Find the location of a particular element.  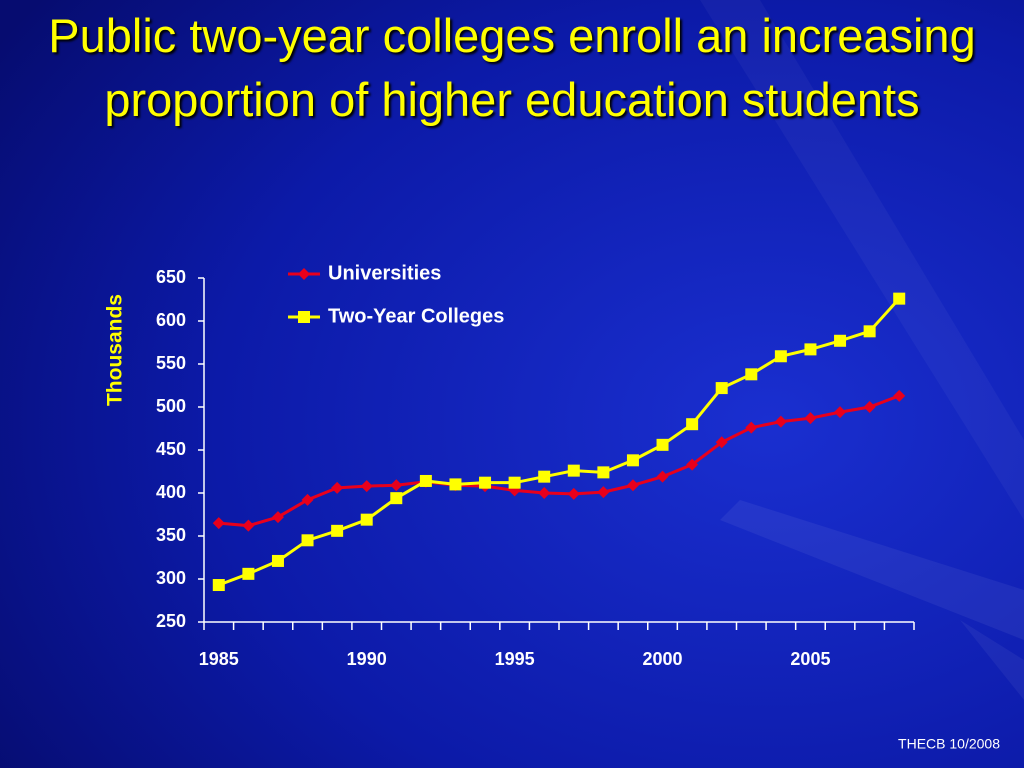

footer: THECB 10/2008 is located at coordinates (949, 744).